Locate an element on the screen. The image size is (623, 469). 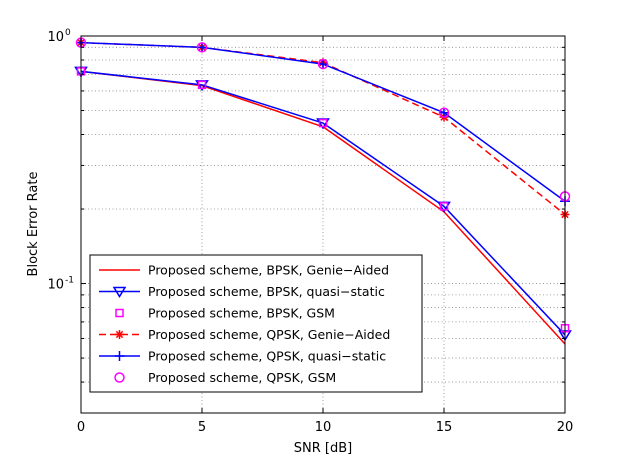
x-tick-label: 0 is located at coordinates (81, 427).